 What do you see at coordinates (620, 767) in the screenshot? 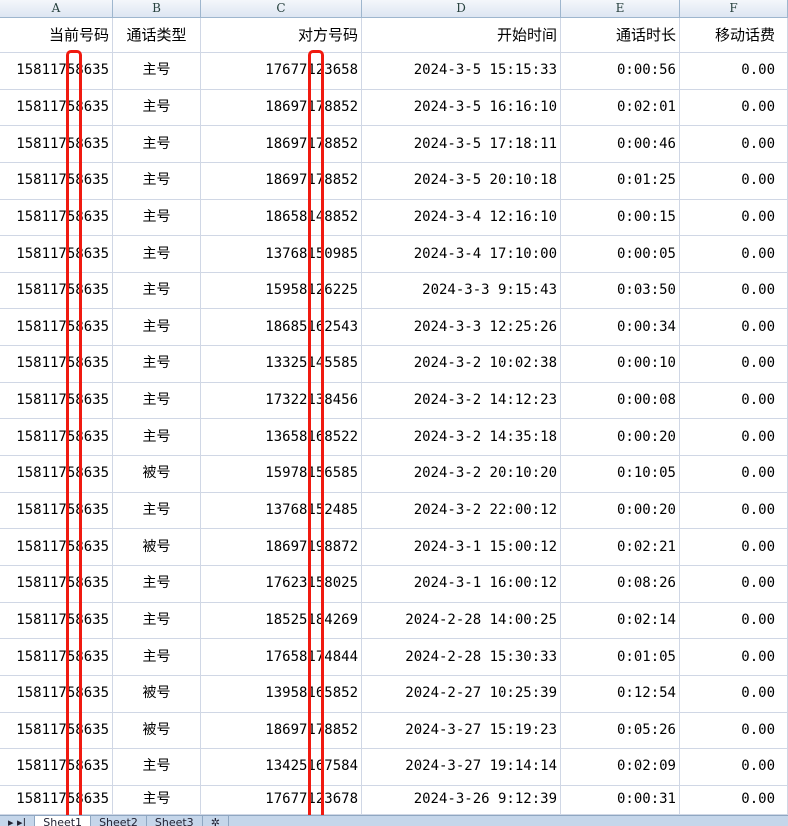
I see `cell-duration: 0:02:09` at bounding box center [620, 767].